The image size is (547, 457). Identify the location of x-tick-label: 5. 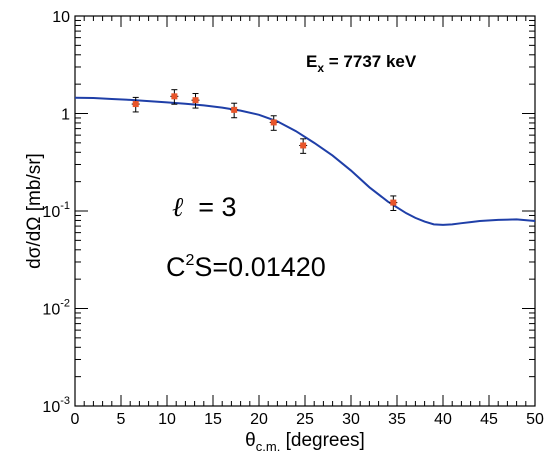
(121, 419).